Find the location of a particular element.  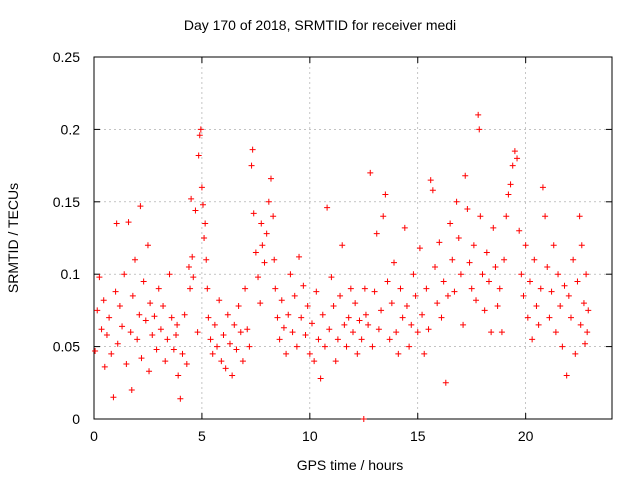

x-tick-label: 0 is located at coordinates (94, 436).